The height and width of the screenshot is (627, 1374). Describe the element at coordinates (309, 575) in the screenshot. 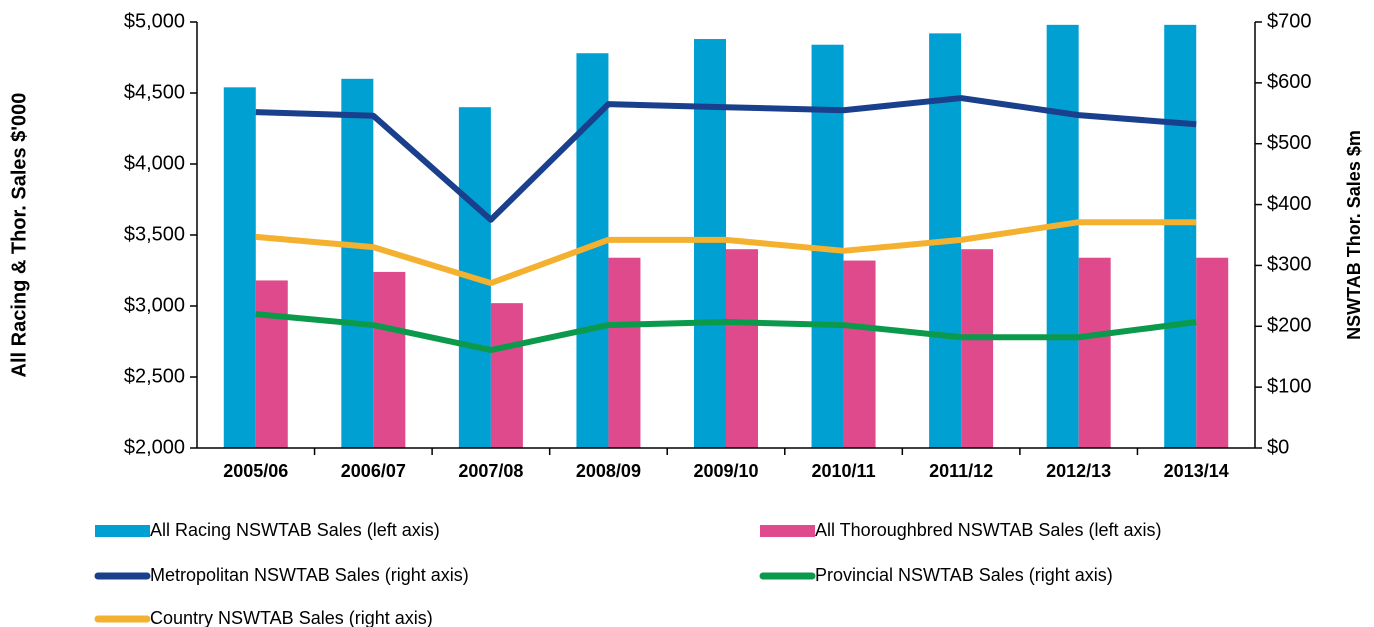

I see `legend-label: Metropolitan NSWTAB Sales (right axis)` at that location.